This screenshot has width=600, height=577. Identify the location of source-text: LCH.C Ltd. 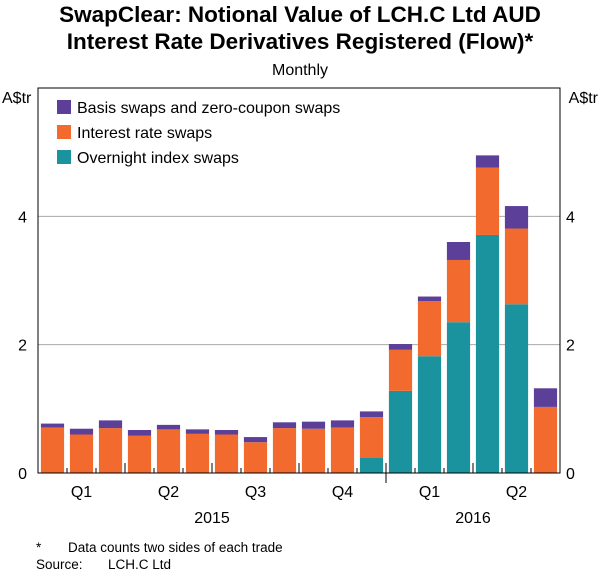
(140, 564).